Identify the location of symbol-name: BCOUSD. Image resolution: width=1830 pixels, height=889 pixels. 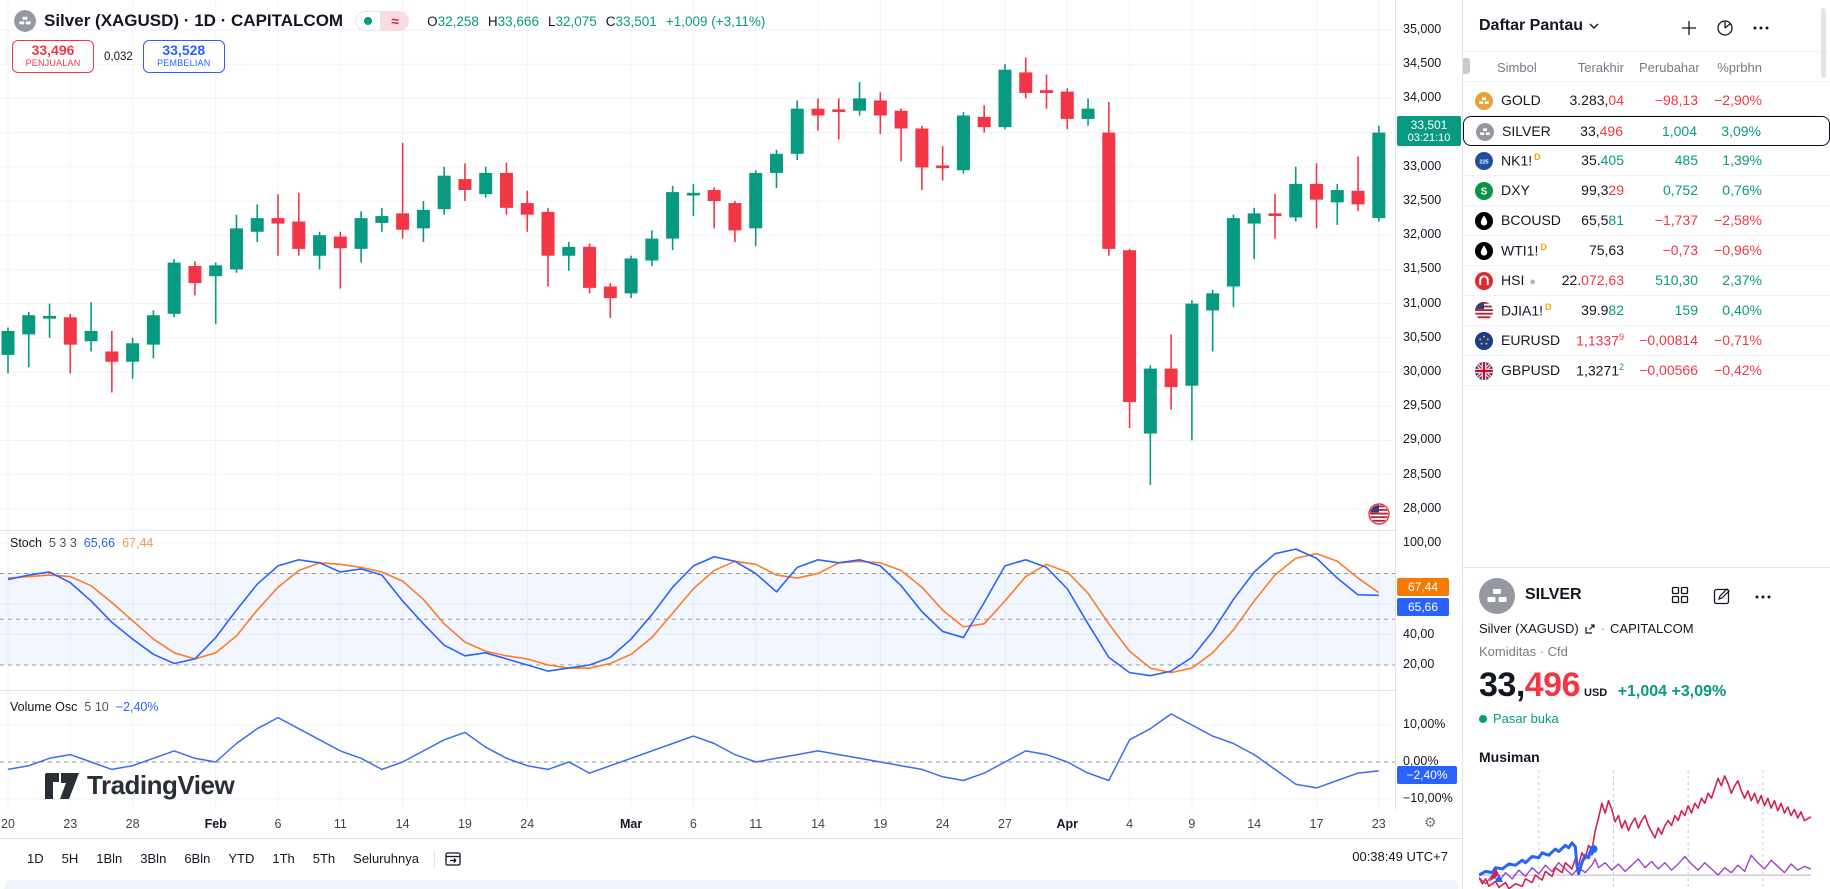
(1531, 220).